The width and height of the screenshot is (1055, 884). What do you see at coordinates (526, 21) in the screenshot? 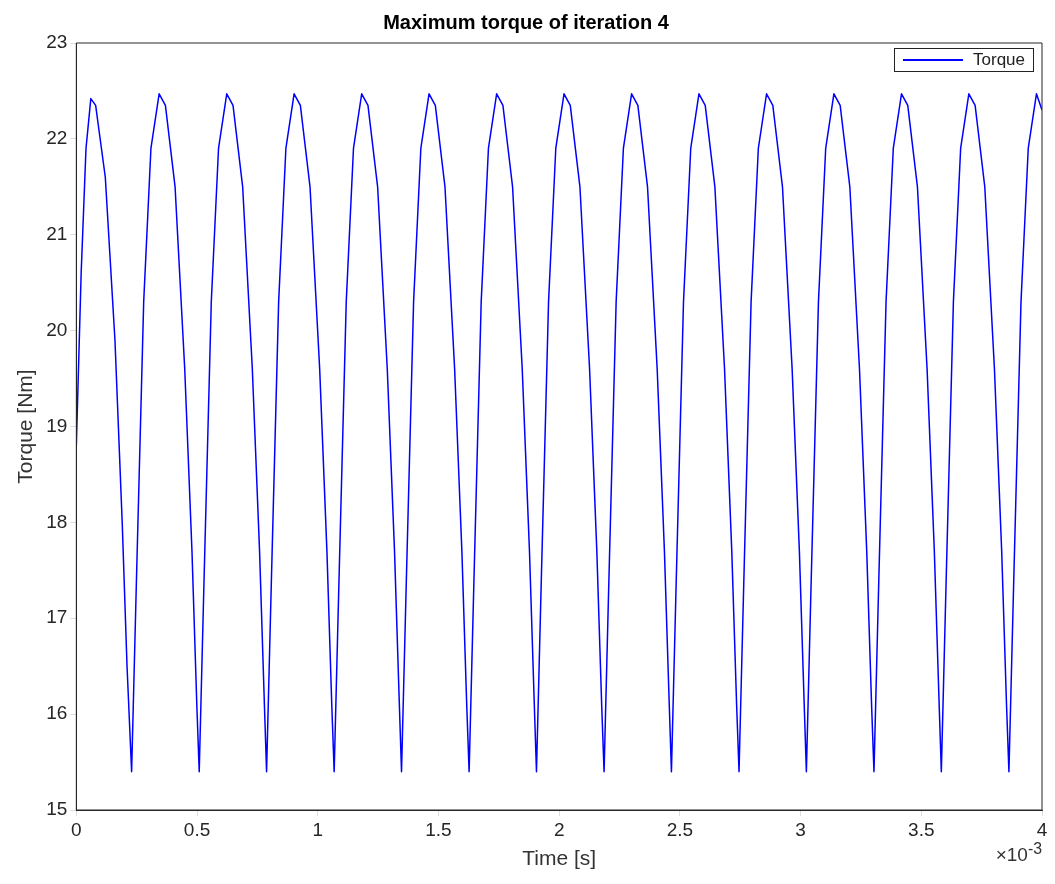
I see `chart-title: Maximum torque of iteration 4` at bounding box center [526, 21].